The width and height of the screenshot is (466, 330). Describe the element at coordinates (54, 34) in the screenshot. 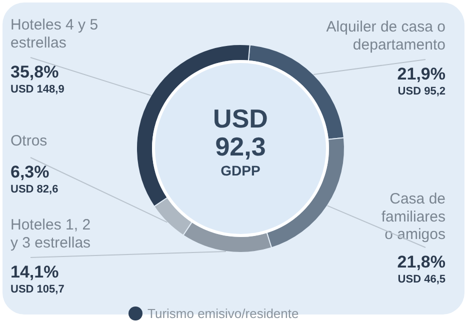

I see `slice-label: Hoteles 4 y 5 estrellas` at that location.